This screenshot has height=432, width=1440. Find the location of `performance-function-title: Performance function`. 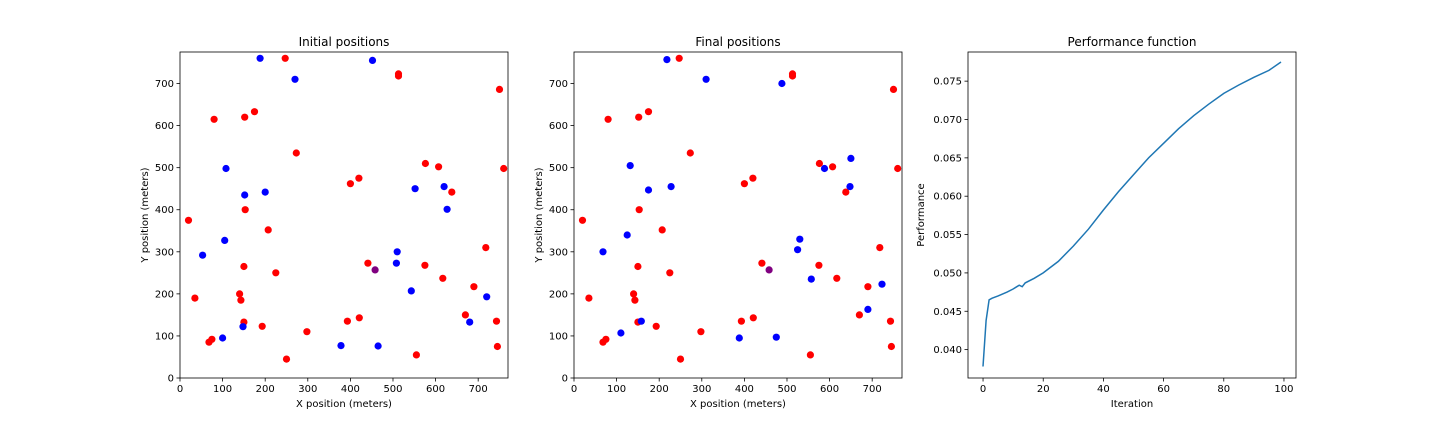

performance-function-title: Performance function is located at coordinates (1132, 42).